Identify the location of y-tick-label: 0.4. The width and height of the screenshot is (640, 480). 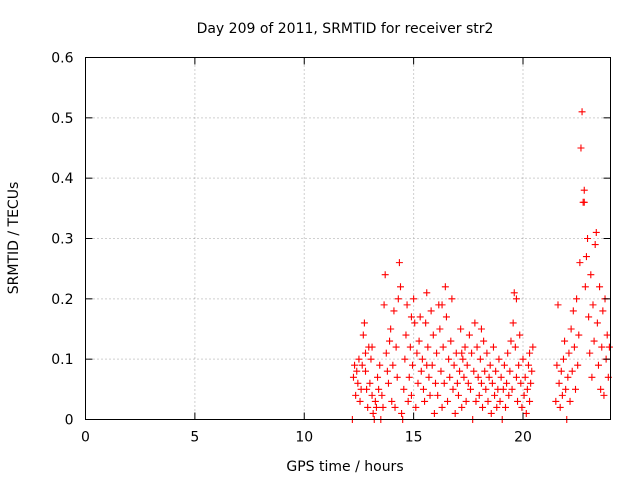
(62, 179).